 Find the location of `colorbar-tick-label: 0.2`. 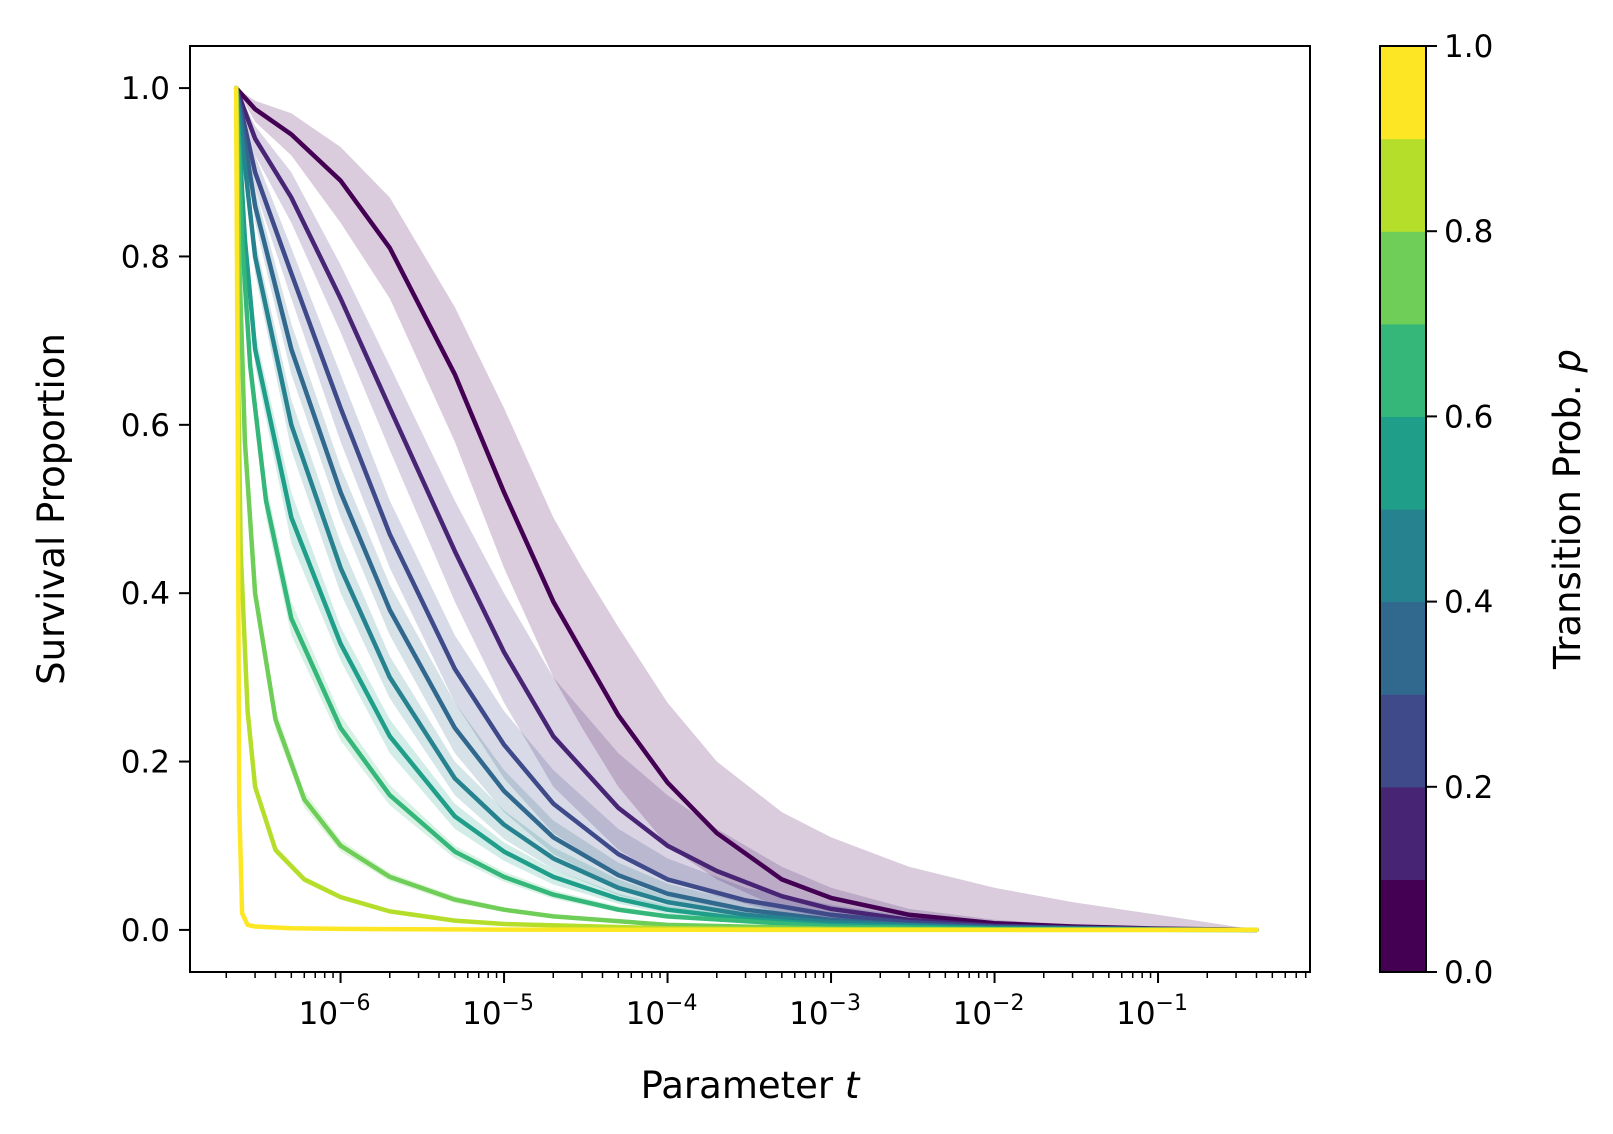

colorbar-tick-label: 0.2 is located at coordinates (1468, 788).